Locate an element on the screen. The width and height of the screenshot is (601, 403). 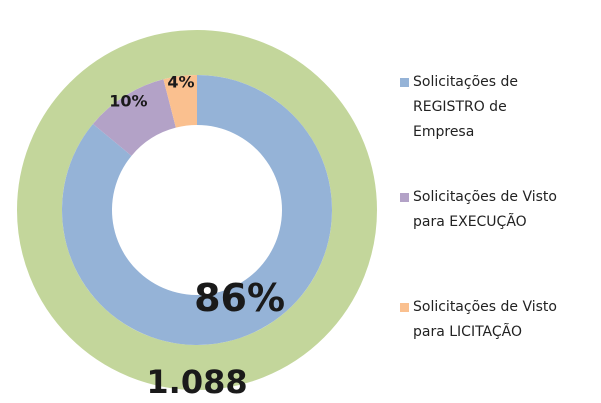
legend-label: Solicitações de REGISTRO de Empresa is located at coordinates (466, 107).